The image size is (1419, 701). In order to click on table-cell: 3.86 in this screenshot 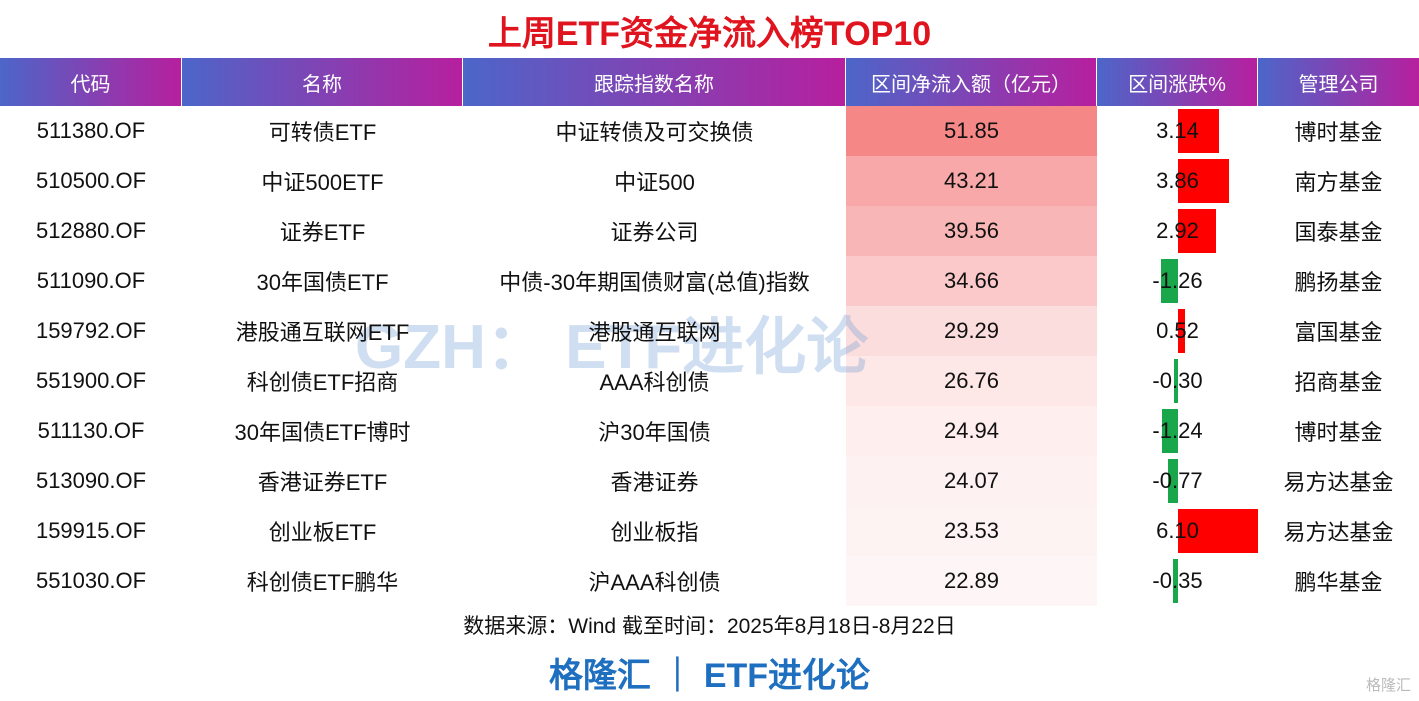, I will do `click(1177, 181)`.